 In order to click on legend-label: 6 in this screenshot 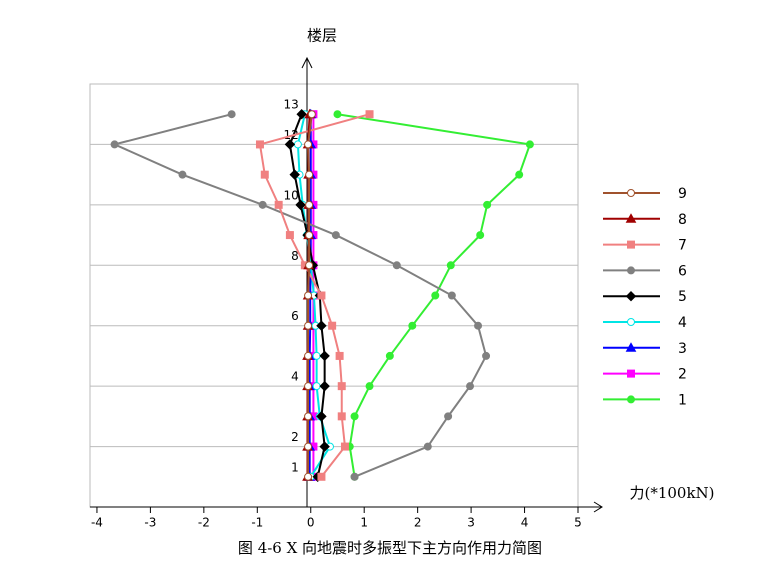, I will do `click(682, 271)`.